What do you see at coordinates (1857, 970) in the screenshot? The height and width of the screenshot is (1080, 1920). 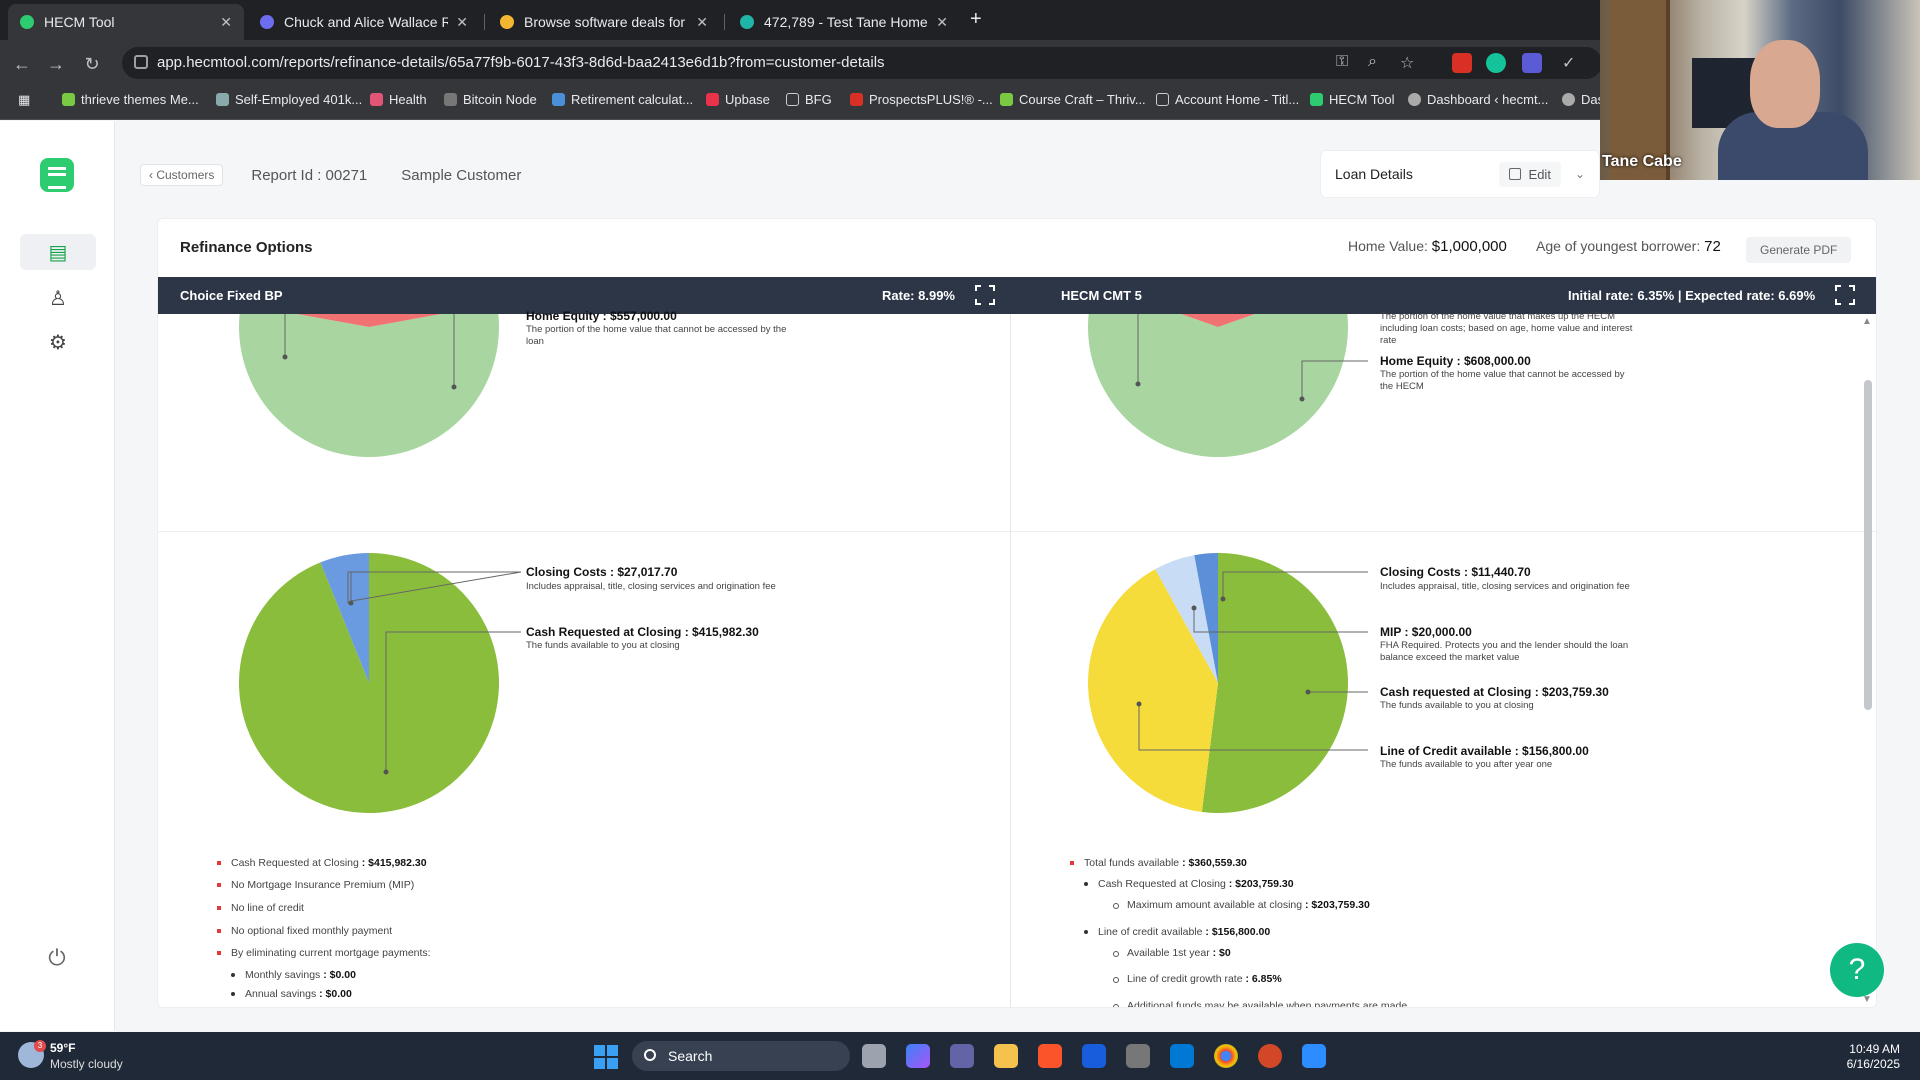 I see `help-button: ?` at bounding box center [1857, 970].